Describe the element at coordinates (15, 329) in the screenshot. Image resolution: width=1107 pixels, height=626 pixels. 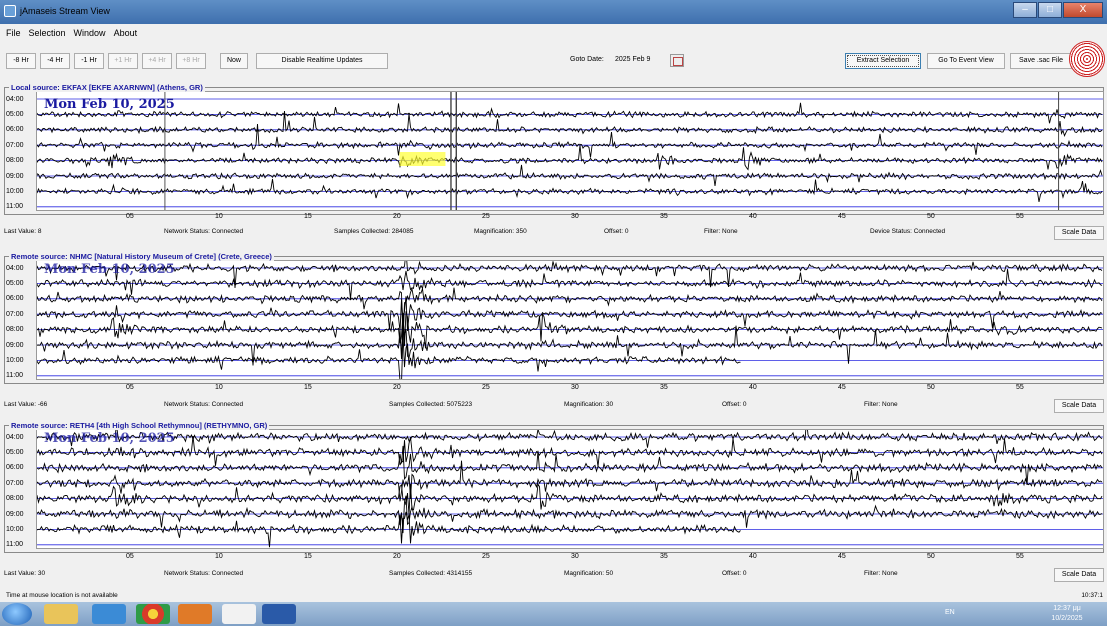
I see `hour-label: 08:00` at that location.